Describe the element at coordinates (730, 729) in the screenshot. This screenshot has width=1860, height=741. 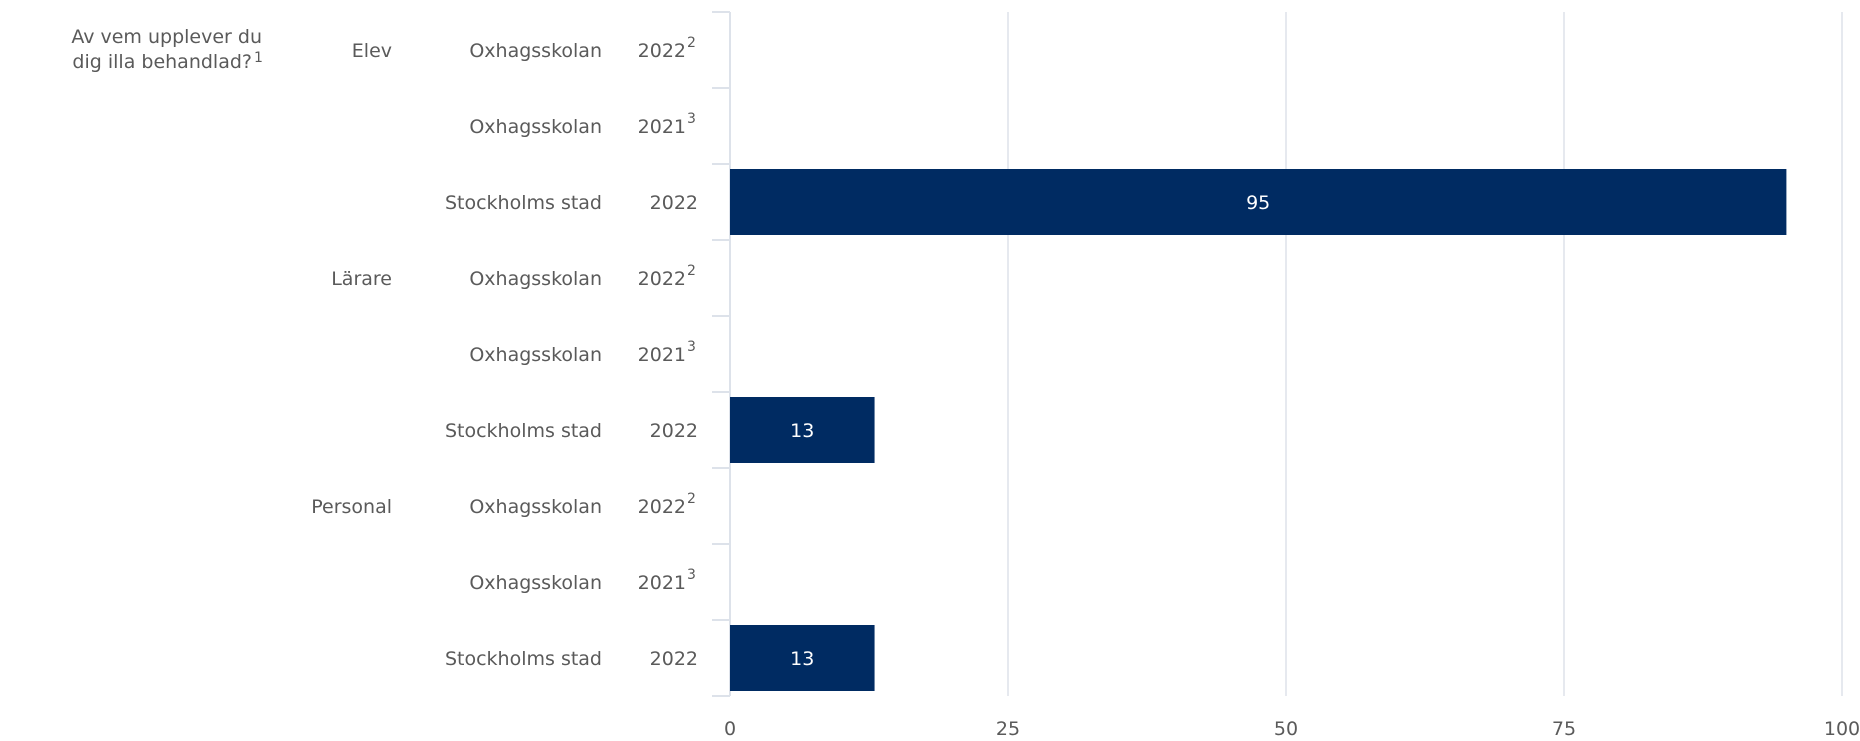
I see `x-tick-label: 0` at that location.